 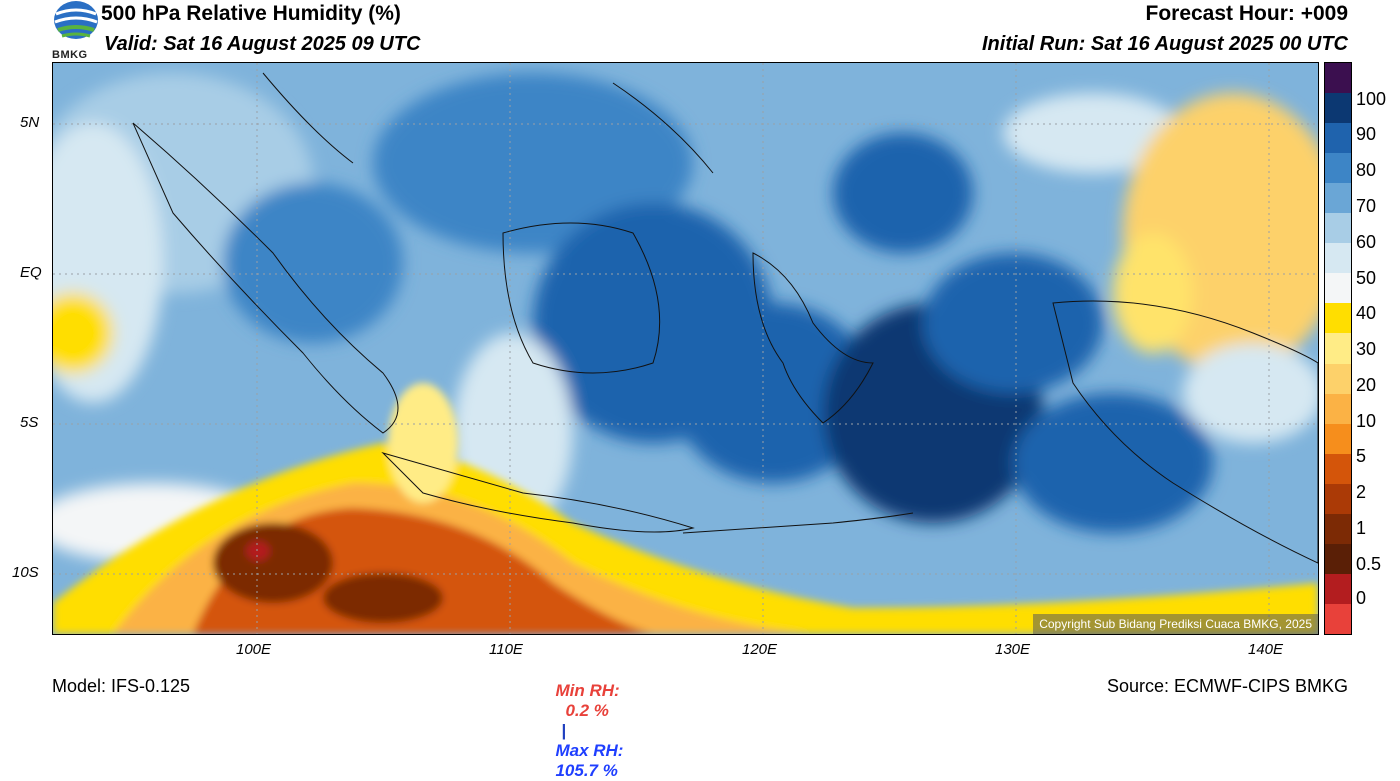 What do you see at coordinates (121, 686) in the screenshot?
I see `model-label: Model: IFS-0.125` at bounding box center [121, 686].